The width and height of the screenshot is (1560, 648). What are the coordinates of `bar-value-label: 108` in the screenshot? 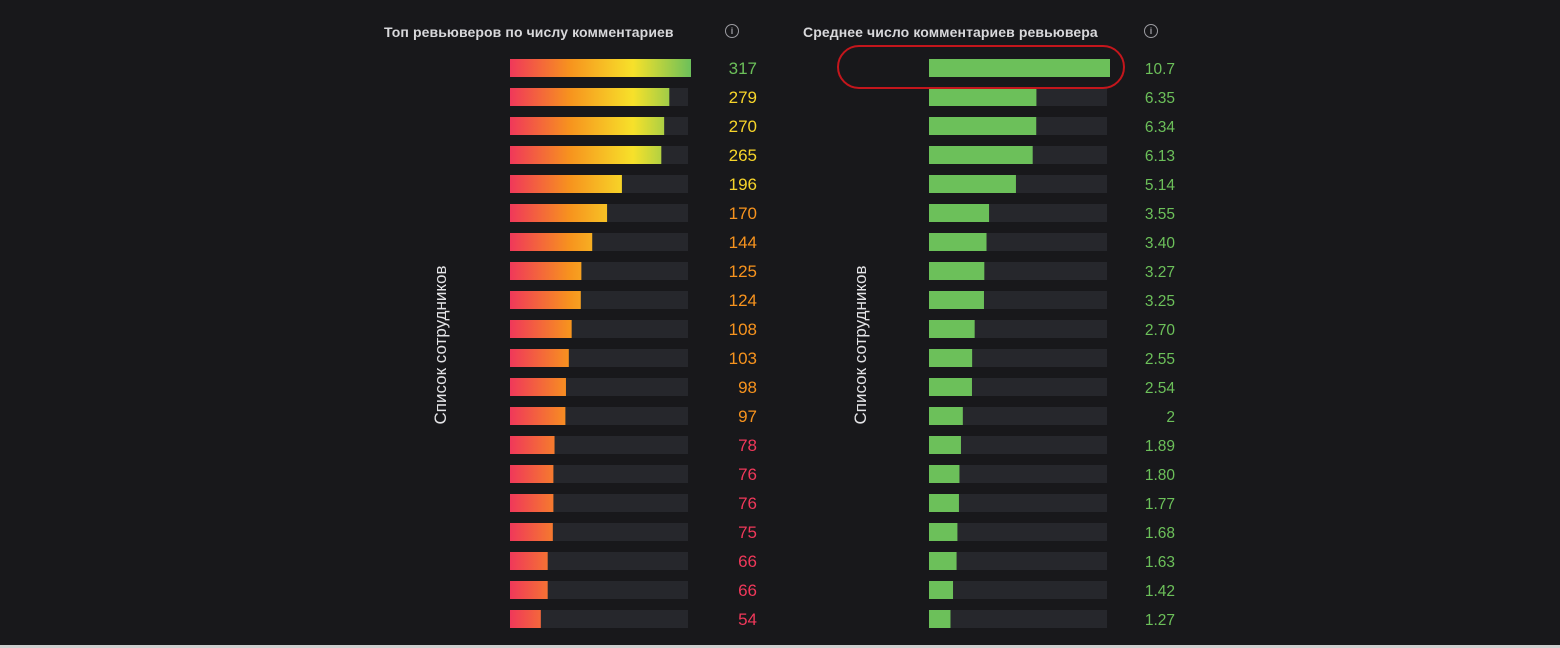 It's located at (743, 329).